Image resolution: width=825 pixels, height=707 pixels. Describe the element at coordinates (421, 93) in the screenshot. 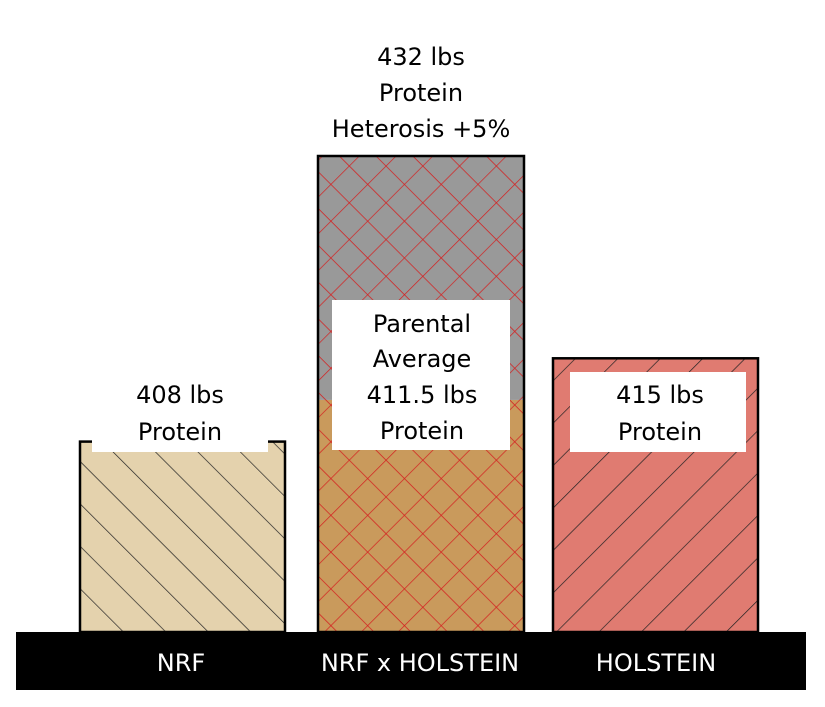

I see `heterosis-unit-label: Protein` at that location.